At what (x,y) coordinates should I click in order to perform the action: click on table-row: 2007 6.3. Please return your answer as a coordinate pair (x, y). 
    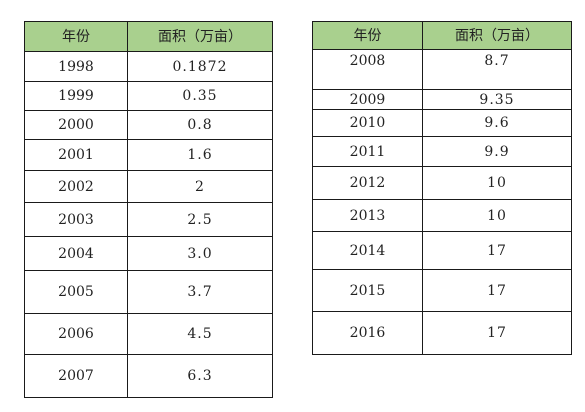
    Looking at the image, I should click on (148, 376).